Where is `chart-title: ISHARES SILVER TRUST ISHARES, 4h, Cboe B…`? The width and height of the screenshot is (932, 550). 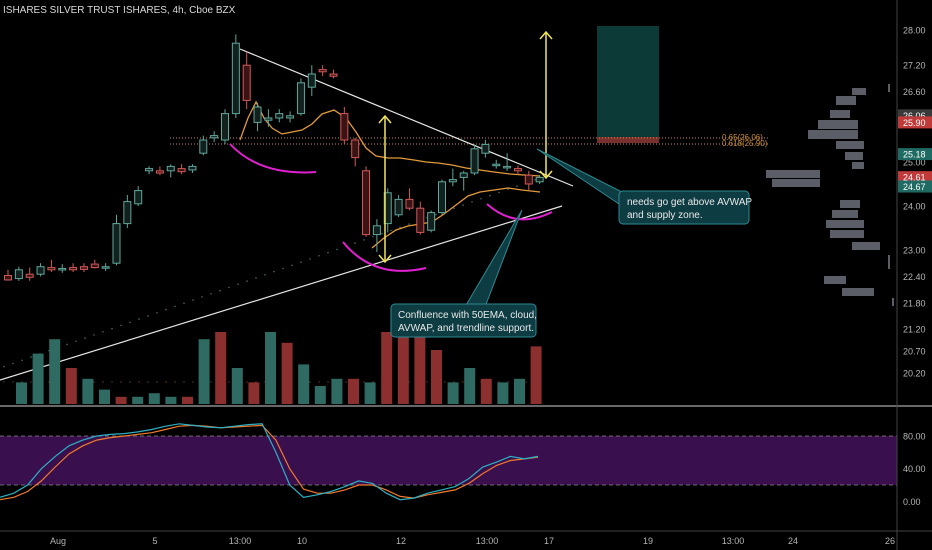 chart-title: ISHARES SILVER TRUST ISHARES, 4h, Cboe B… is located at coordinates (119, 10).